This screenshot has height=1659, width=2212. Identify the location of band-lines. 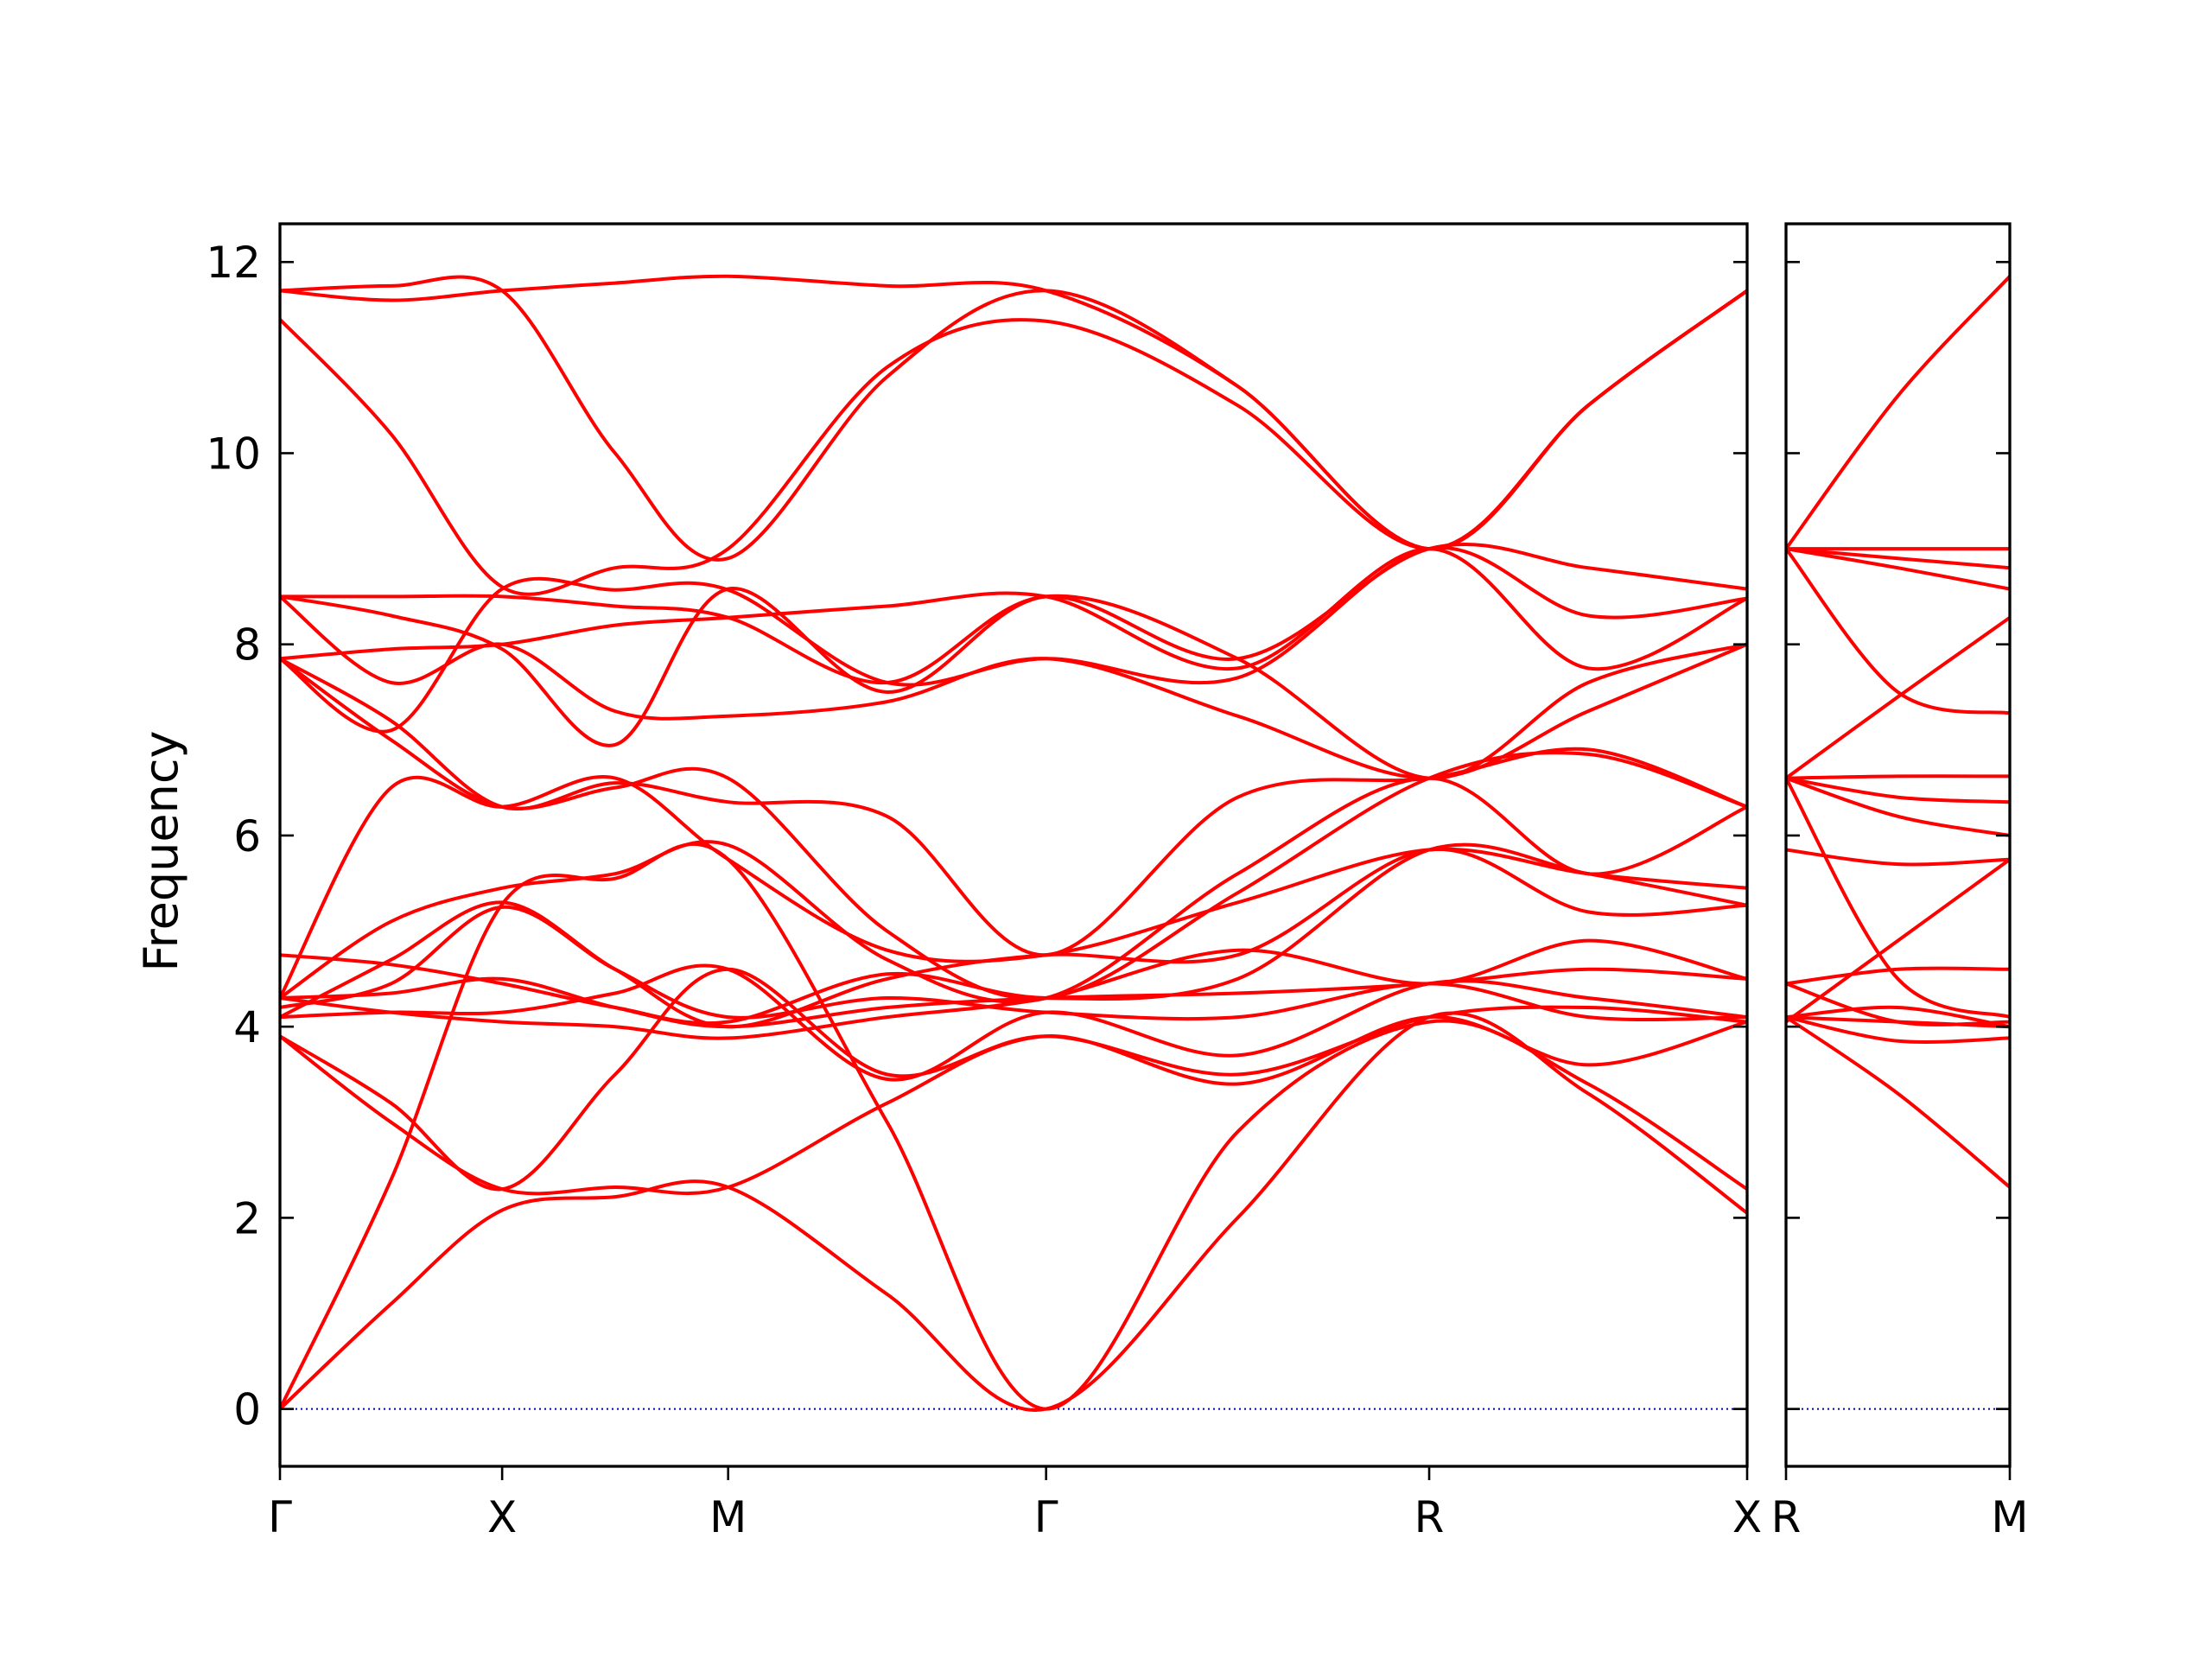
(1898, 731).